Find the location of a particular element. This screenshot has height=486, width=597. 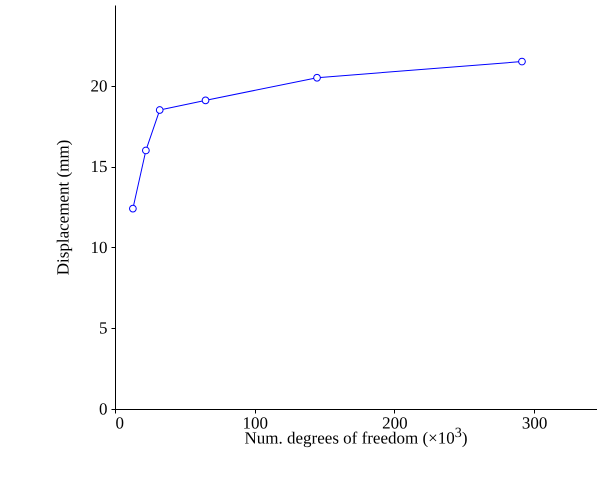

x-tick-label: 200 is located at coordinates (395, 423).